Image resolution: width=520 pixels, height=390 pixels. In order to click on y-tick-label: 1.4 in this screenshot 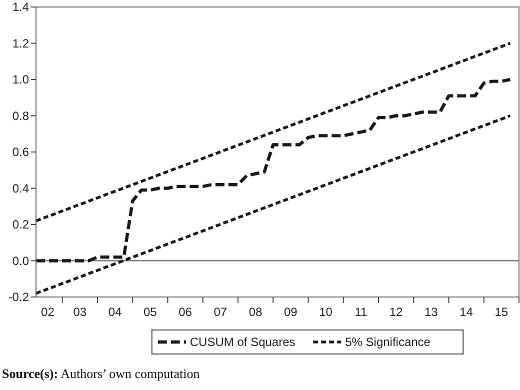, I will do `click(21, 7)`.